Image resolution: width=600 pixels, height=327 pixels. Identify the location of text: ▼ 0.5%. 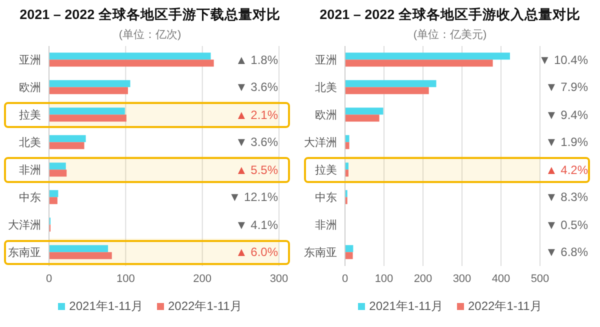
(566, 224).